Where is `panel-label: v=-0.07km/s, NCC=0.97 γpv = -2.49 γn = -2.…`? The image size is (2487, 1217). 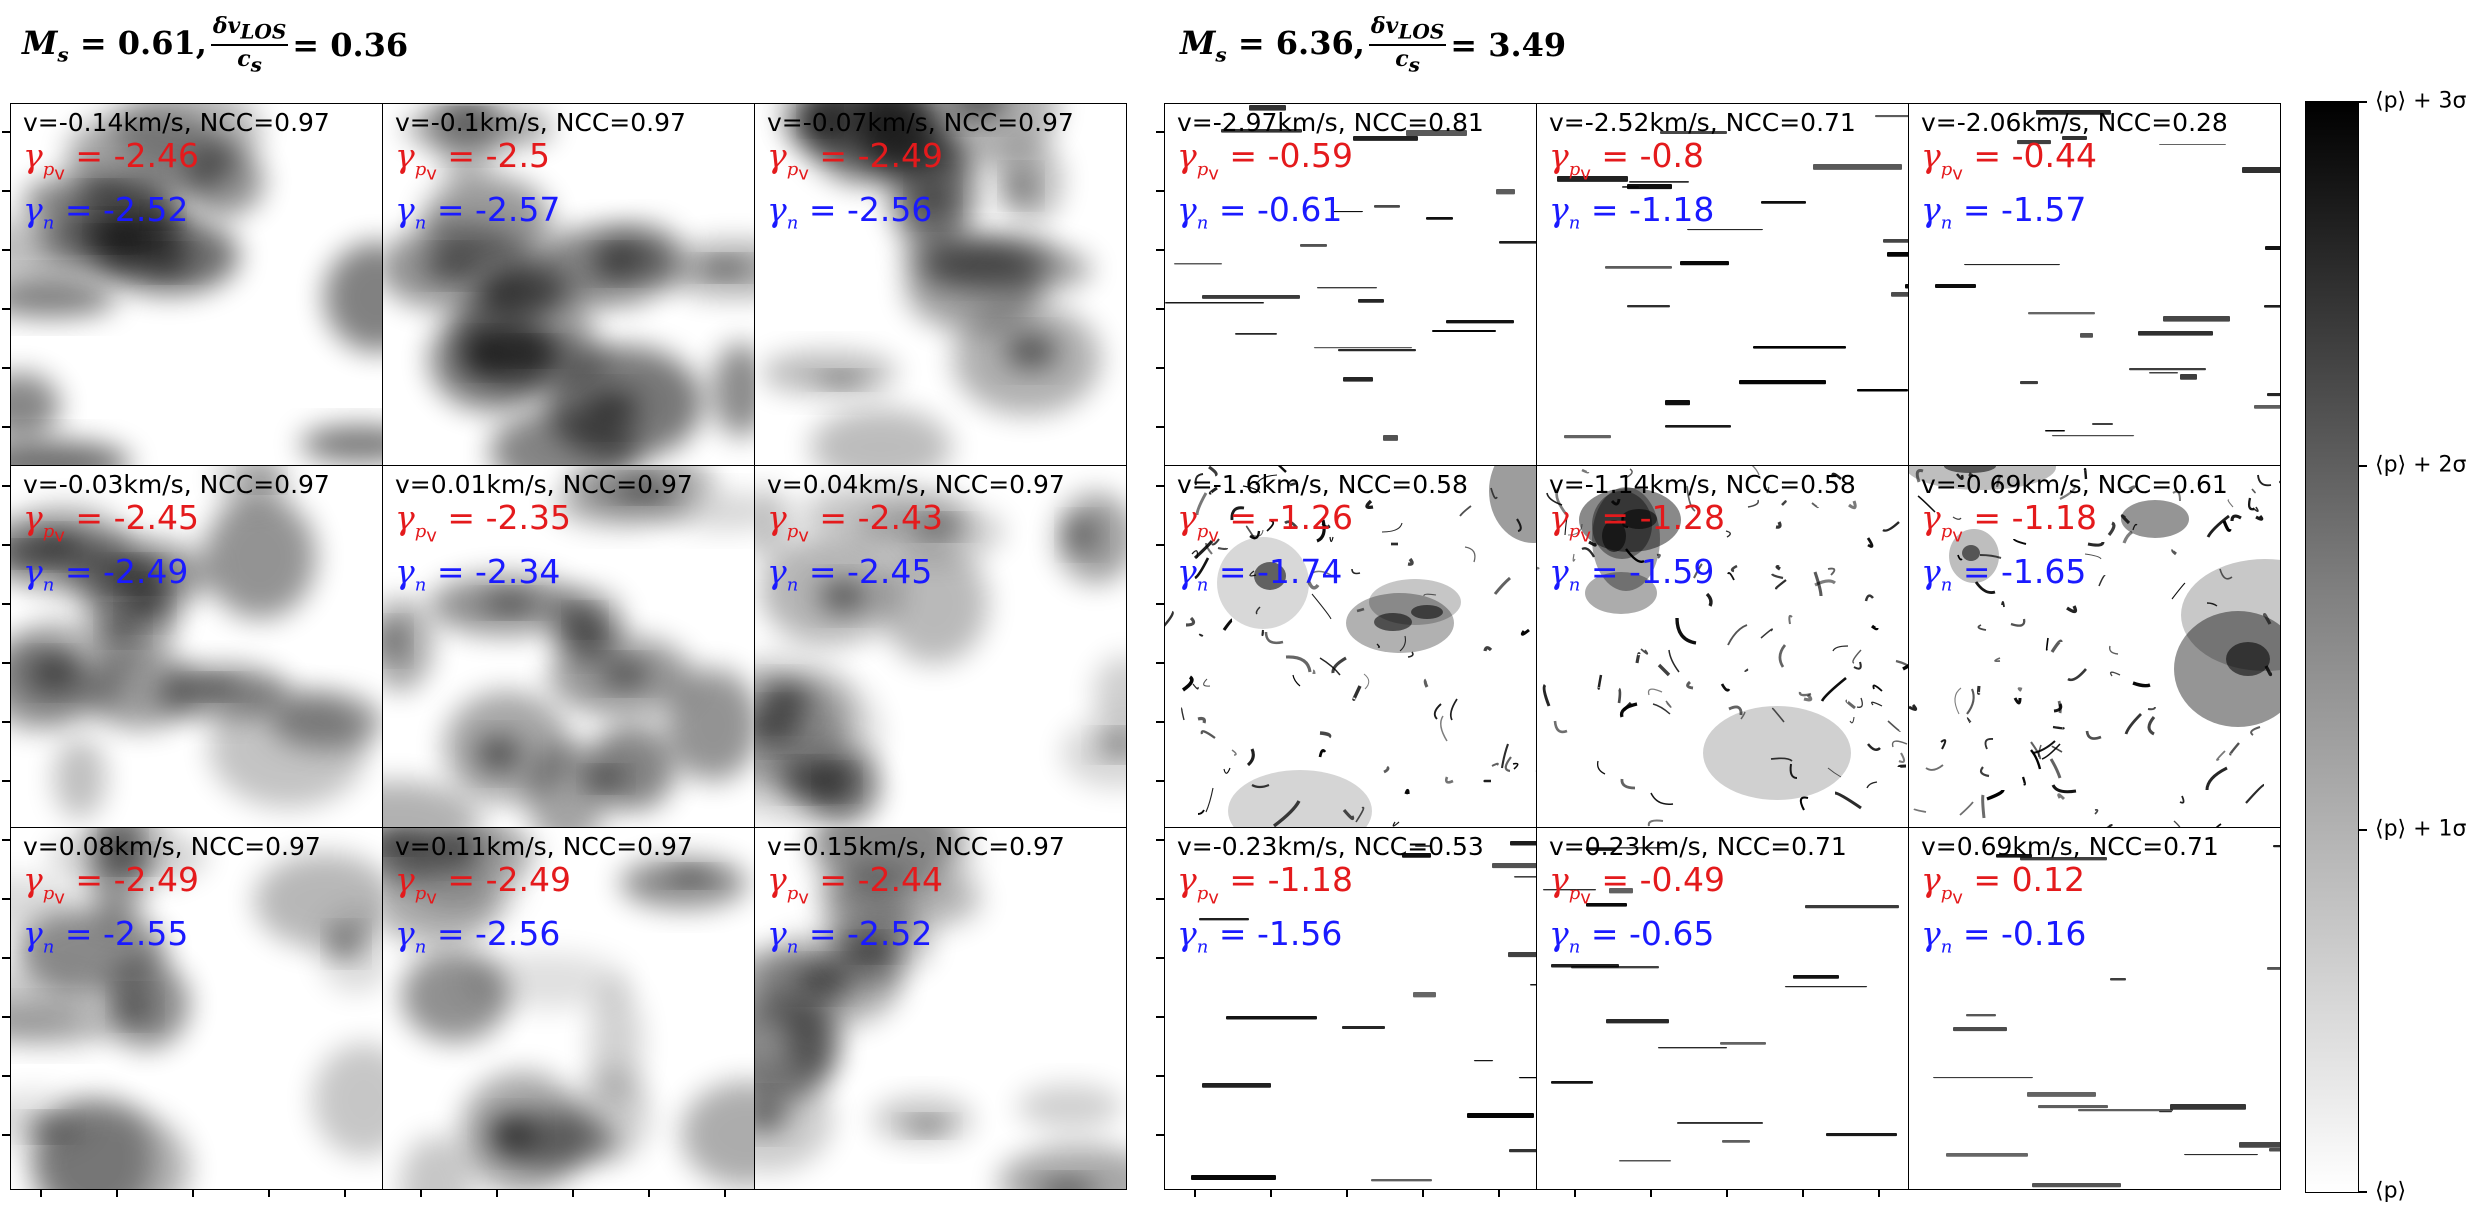
panel-label: v=-0.07km/s, NCC=0.97 γpv = -2.49 γn = -2.… is located at coordinates (920, 175).